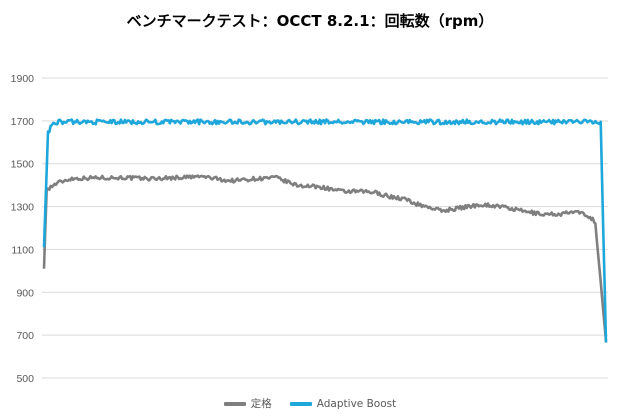 The image size is (620, 420). What do you see at coordinates (261, 404) in the screenshot?
I see `legend-label-0: 定格` at bounding box center [261, 404].